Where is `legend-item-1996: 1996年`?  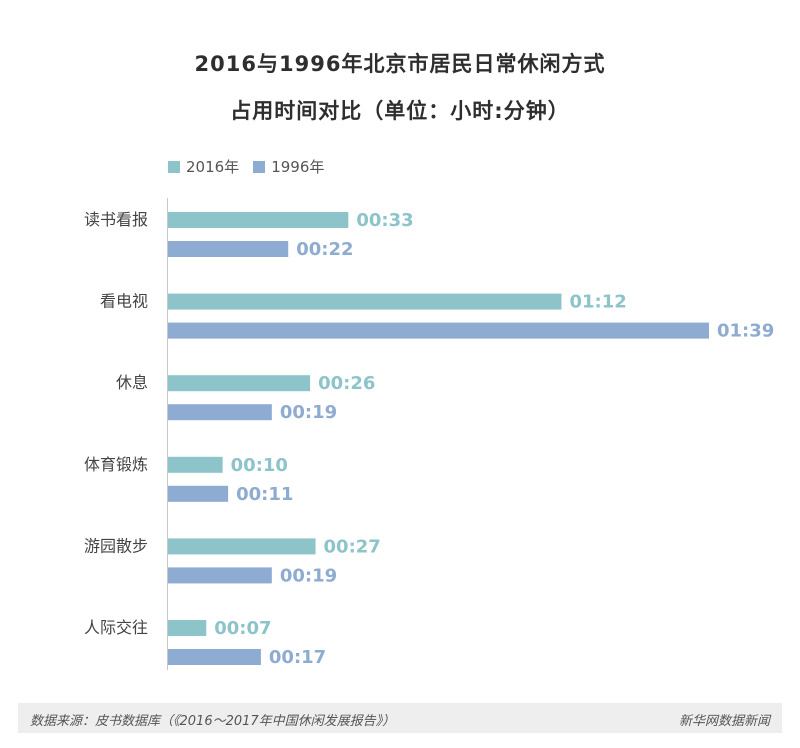
legend-item-1996: 1996年 is located at coordinates (288, 166).